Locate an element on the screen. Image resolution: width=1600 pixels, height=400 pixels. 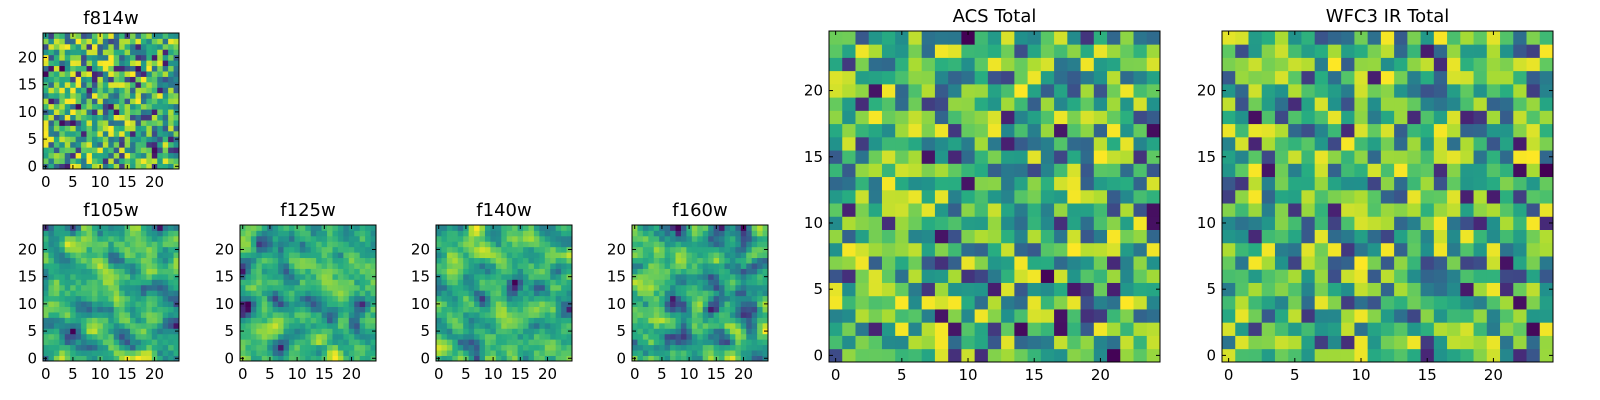
x-tick-label: 20 is located at coordinates (351, 374).